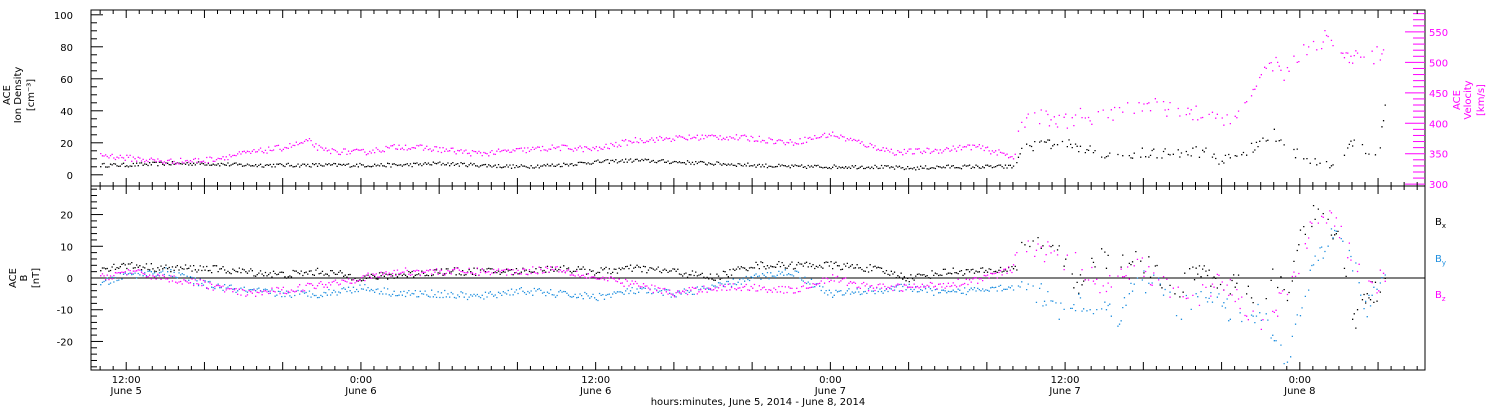 This screenshot has width=1500, height=410. What do you see at coordinates (36, 278) in the screenshot?
I see `field-axis-label-line3: [nT]` at bounding box center [36, 278].